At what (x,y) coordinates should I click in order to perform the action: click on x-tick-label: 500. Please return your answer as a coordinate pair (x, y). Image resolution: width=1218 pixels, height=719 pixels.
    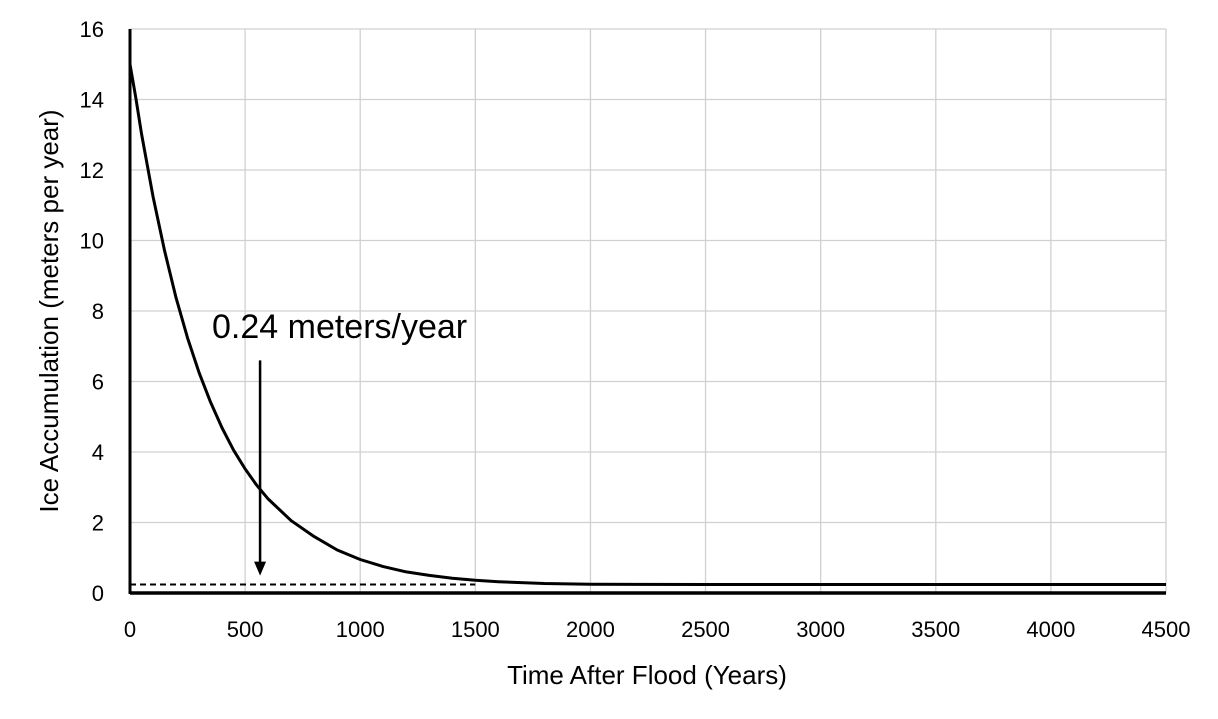
    Looking at the image, I should click on (245, 629).